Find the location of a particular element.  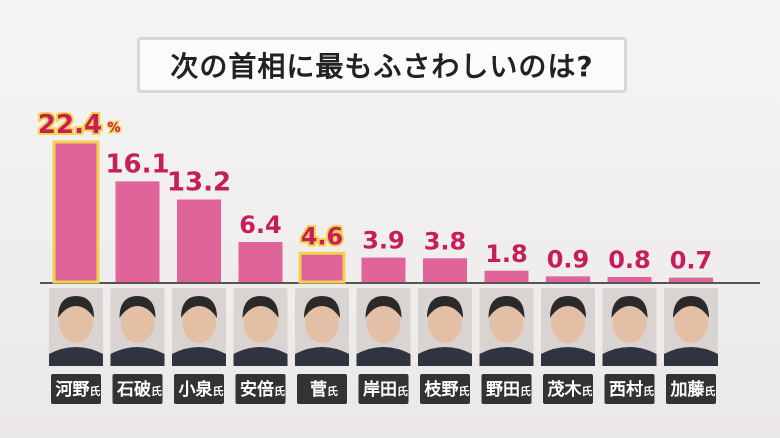

name-tag-label-10: 加藤氏 is located at coordinates (693, 390).